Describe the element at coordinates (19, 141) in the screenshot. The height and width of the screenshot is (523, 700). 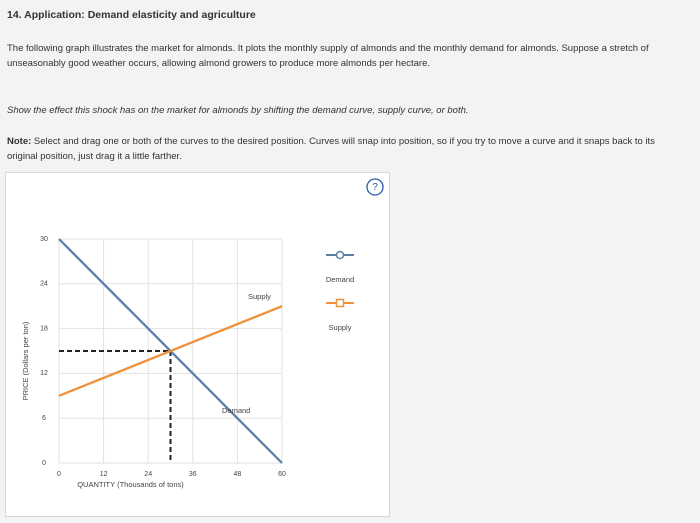
I see `note-label: Note:` at that location.